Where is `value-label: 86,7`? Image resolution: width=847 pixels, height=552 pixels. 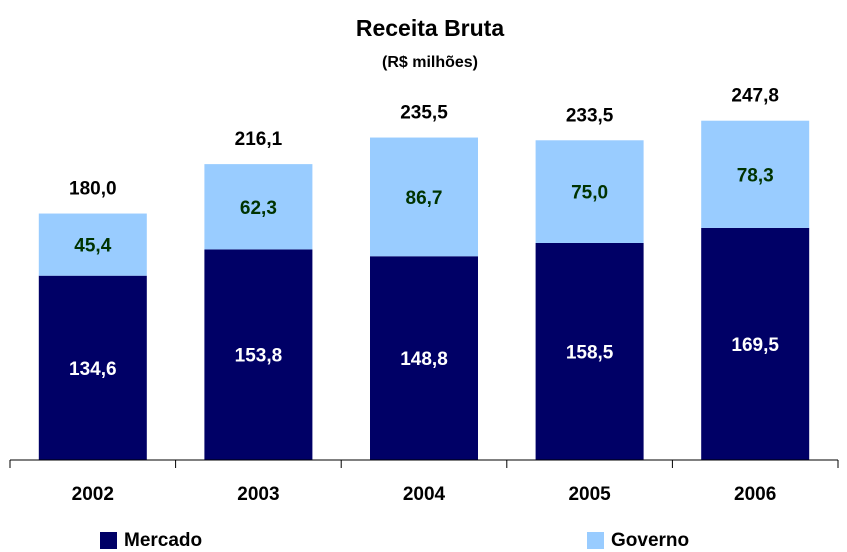 value-label: 86,7 is located at coordinates (424, 198).